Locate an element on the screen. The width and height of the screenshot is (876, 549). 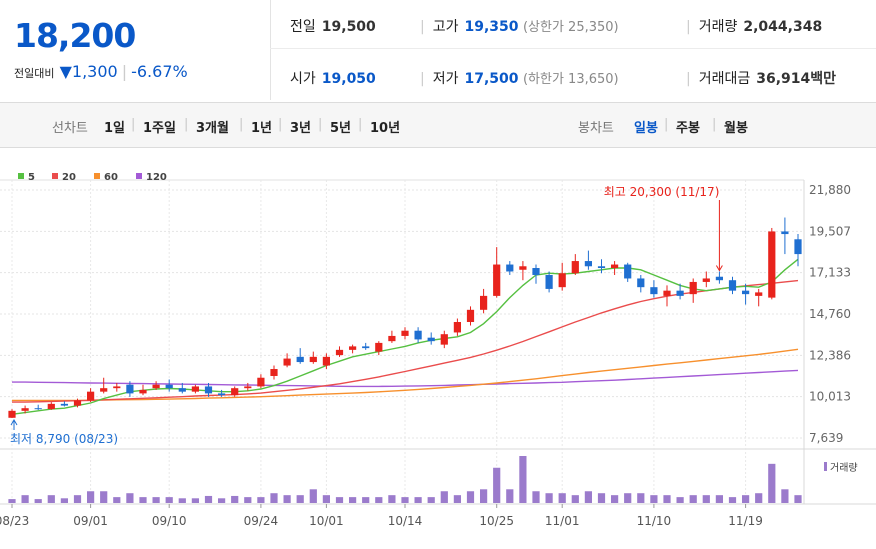
period-1d: 1일 is located at coordinates (115, 128).